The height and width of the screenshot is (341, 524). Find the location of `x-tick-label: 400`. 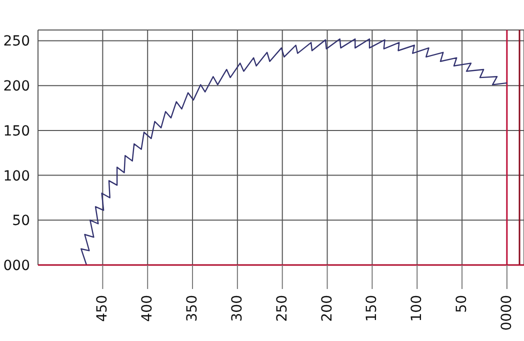

x-tick-label: 400 is located at coordinates (148, 308).